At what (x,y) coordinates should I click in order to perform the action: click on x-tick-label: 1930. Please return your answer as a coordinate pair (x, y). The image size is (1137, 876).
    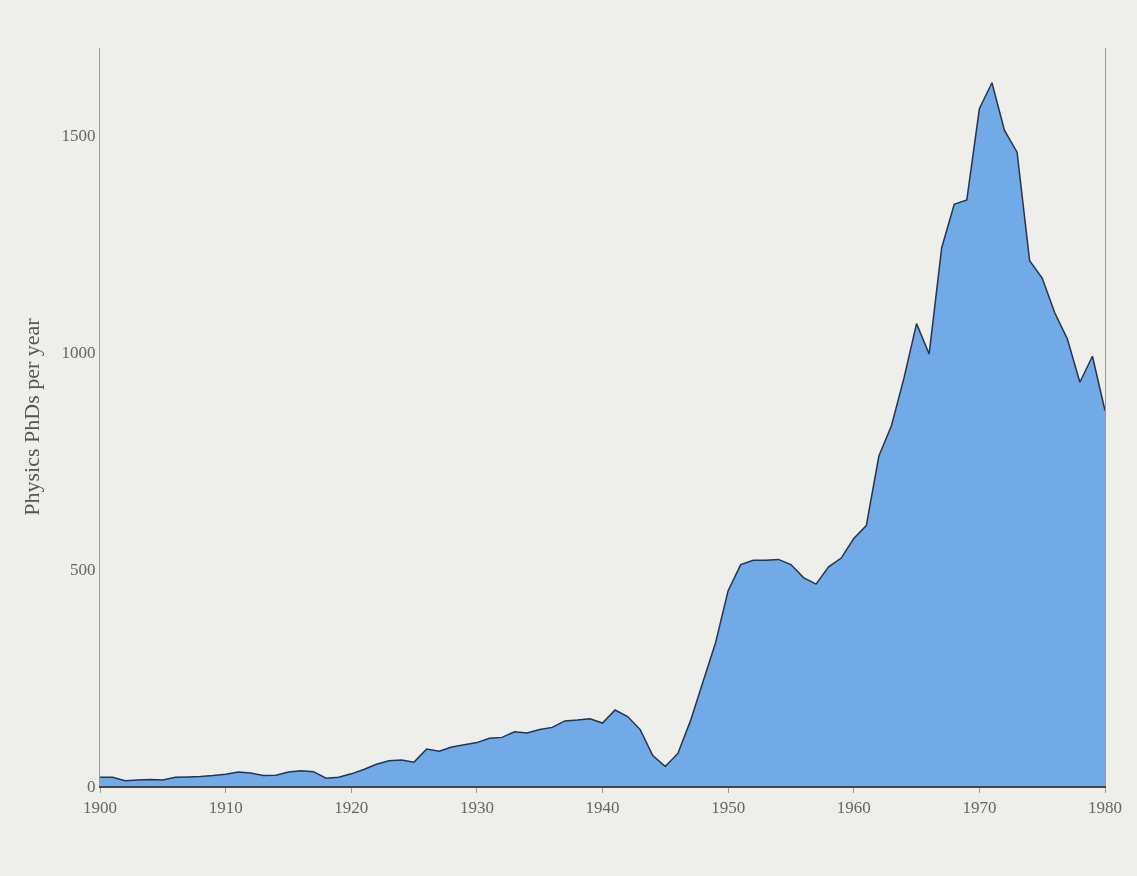
    Looking at the image, I should click on (476, 808).